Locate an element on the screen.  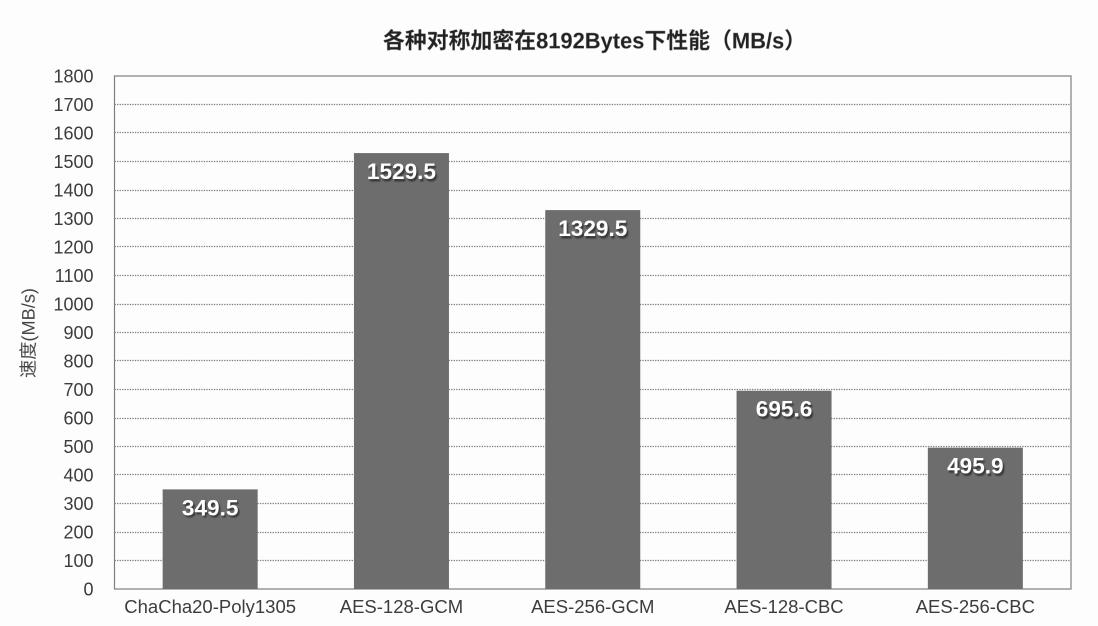
svg-text: 400 is located at coordinates (78, 475).